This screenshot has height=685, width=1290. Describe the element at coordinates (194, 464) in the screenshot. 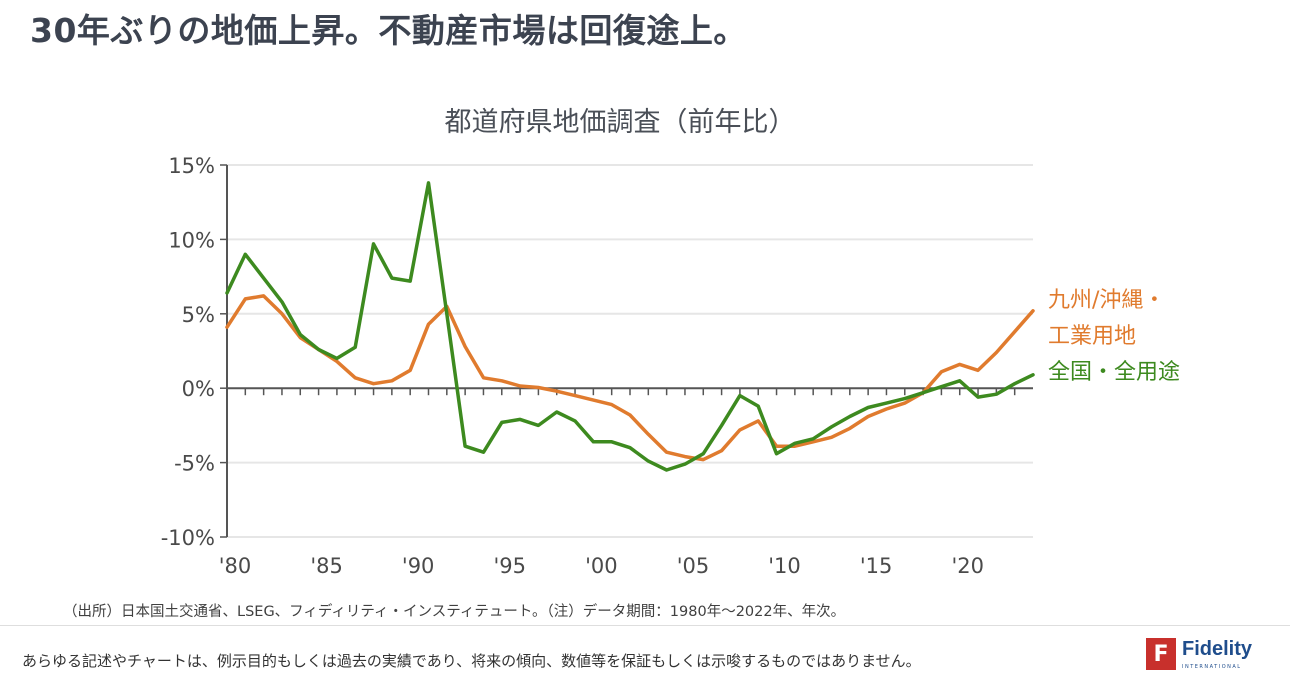

I see `y-tick-label: -5%` at that location.